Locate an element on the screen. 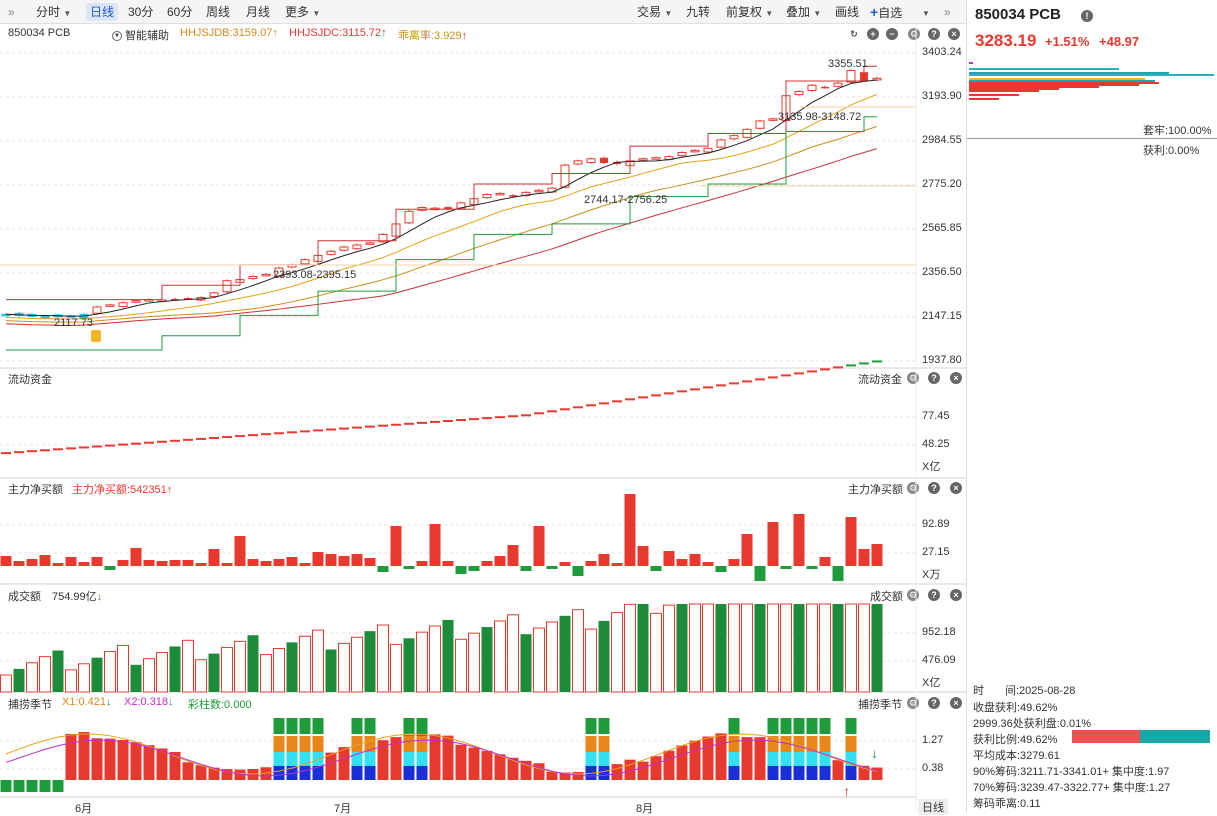 This screenshot has height=816, width=1217. tab-timeshare: 分时 ▼ is located at coordinates (53, 12).